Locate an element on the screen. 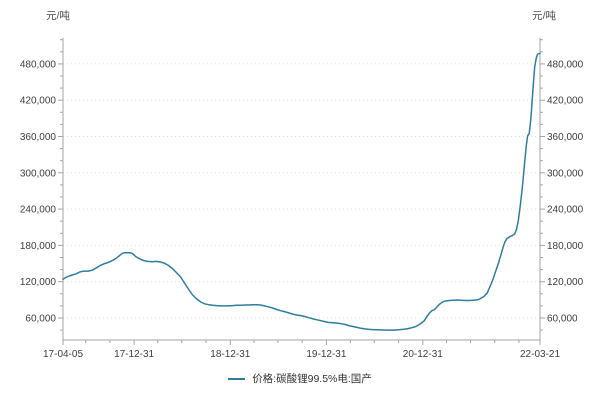 Image resolution: width=600 pixels, height=405 pixels. x-axis-label: 17-04-05 is located at coordinates (63, 354).